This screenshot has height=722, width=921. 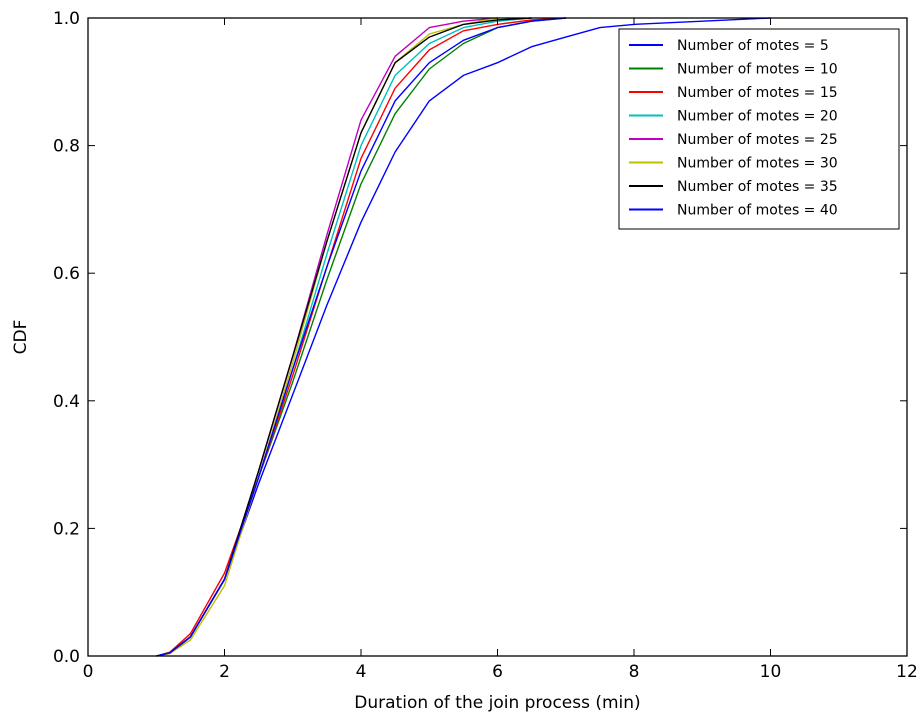 I want to click on legend-label-7: Number of motes = 35, so click(x=757, y=187).